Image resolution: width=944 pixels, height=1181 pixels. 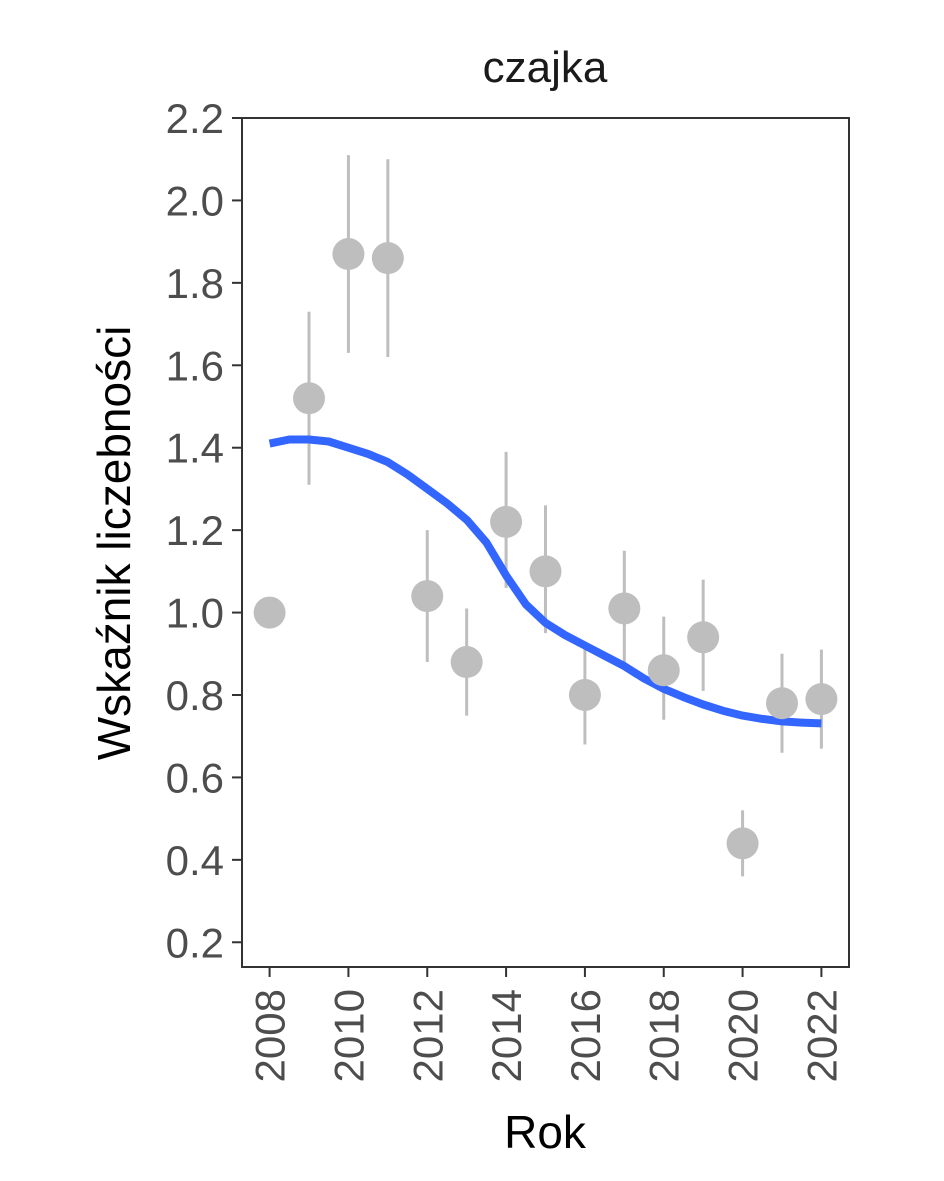 I want to click on x-tick-label: 2016, so click(x=585, y=1035).